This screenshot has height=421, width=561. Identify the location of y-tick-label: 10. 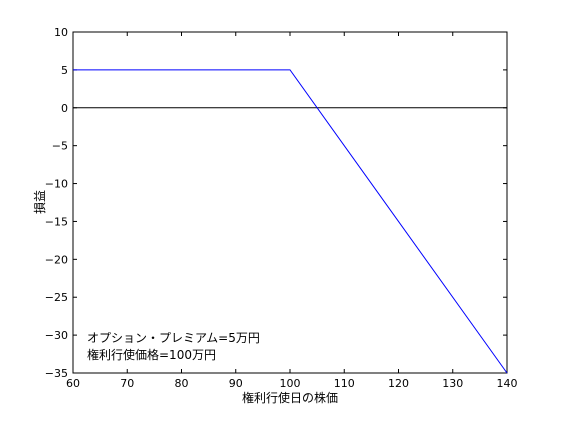
(61, 32).